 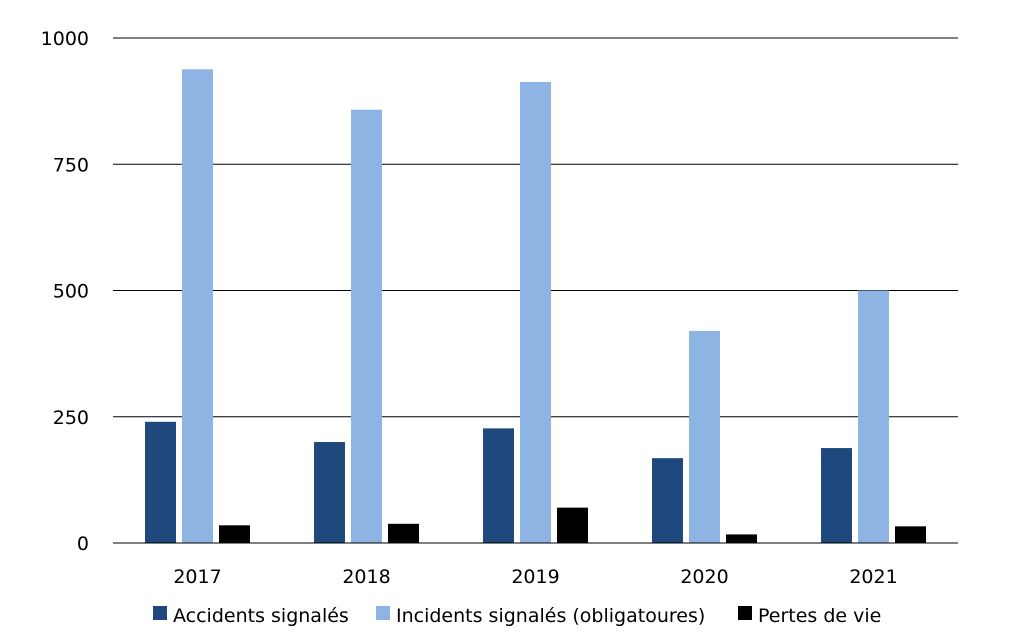 I want to click on bar-accidents-2018, so click(x=329, y=492).